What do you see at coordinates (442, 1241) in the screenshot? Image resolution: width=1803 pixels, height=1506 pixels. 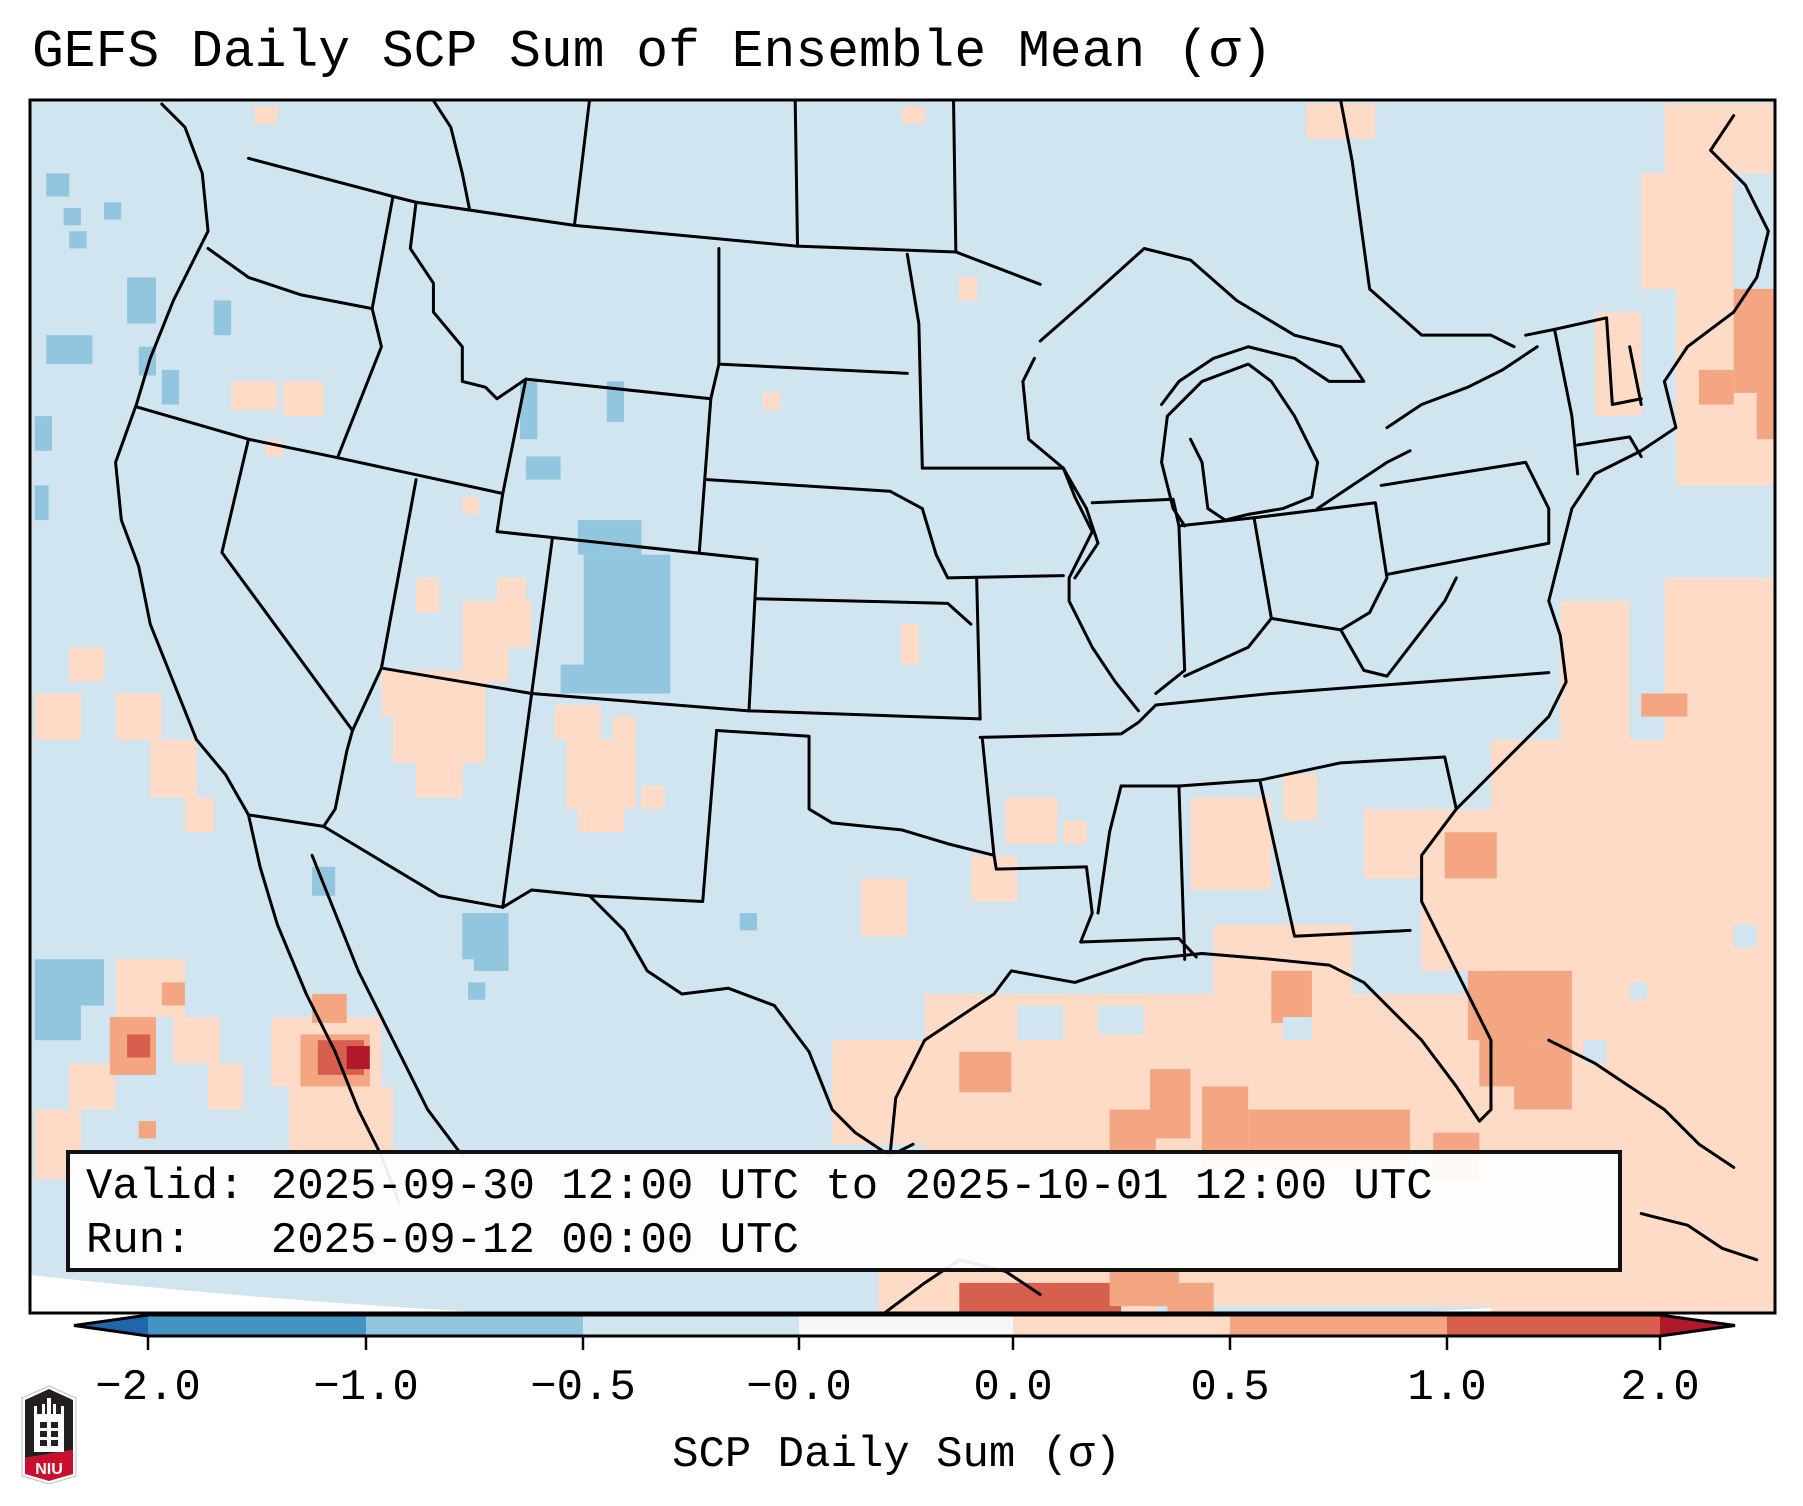 I see `run-line: Run: 2025-09-12 00:00 UTC` at bounding box center [442, 1241].